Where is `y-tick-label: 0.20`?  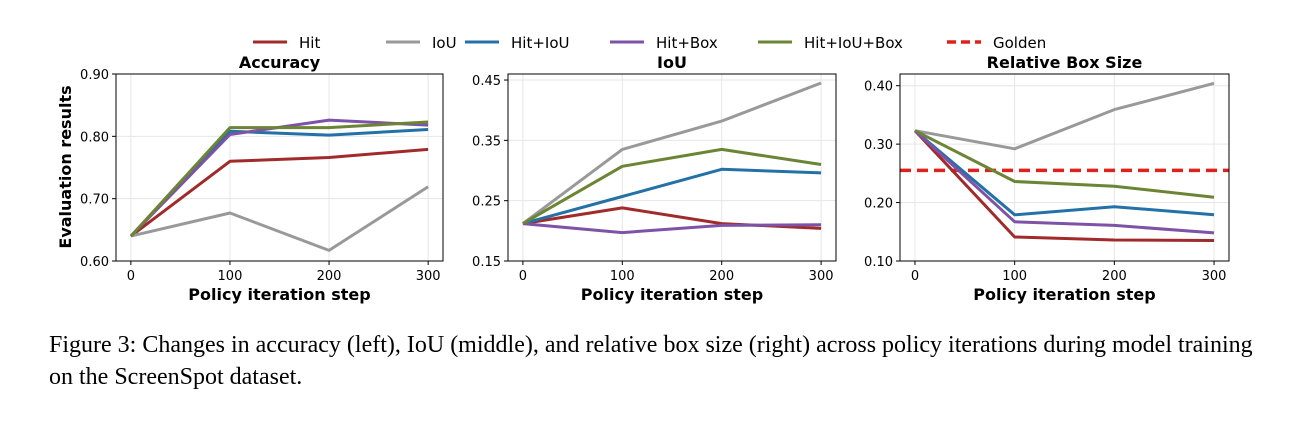
y-tick-label: 0.20 is located at coordinates (878, 204).